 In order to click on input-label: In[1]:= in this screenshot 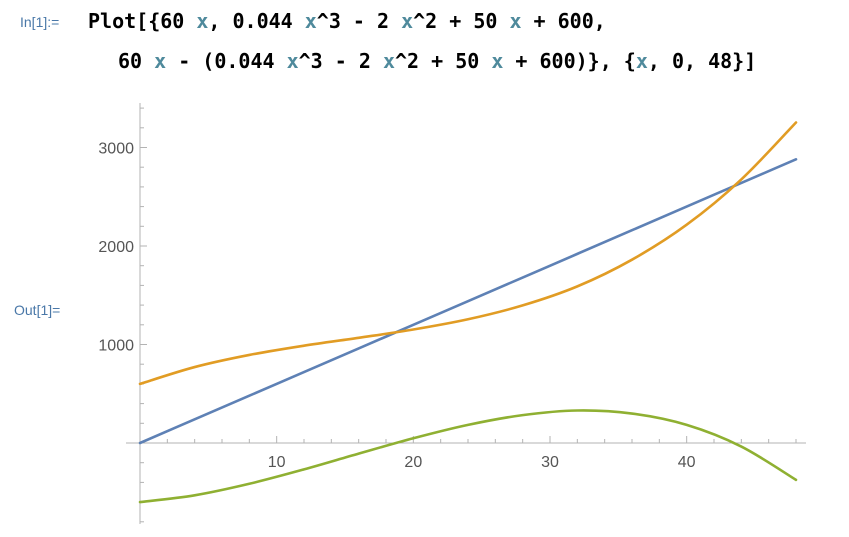, I will do `click(40, 22)`.